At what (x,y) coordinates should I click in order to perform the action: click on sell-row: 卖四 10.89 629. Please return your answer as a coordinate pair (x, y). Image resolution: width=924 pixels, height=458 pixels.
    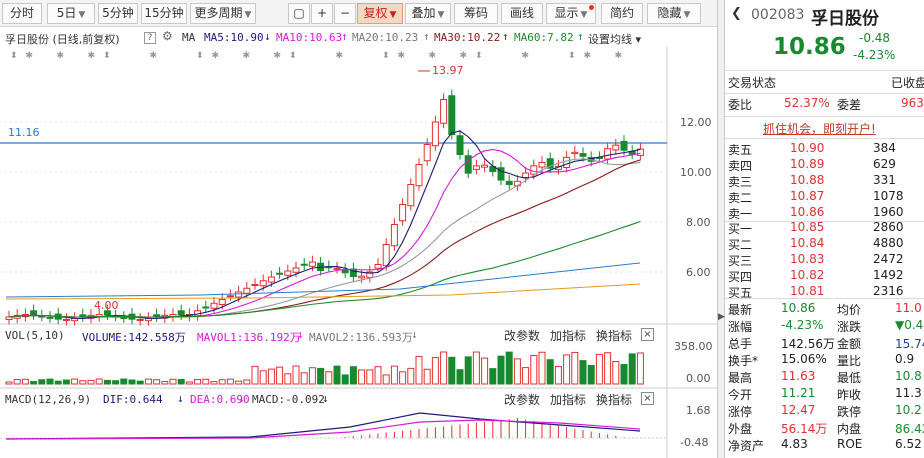
    Looking at the image, I should click on (824, 165).